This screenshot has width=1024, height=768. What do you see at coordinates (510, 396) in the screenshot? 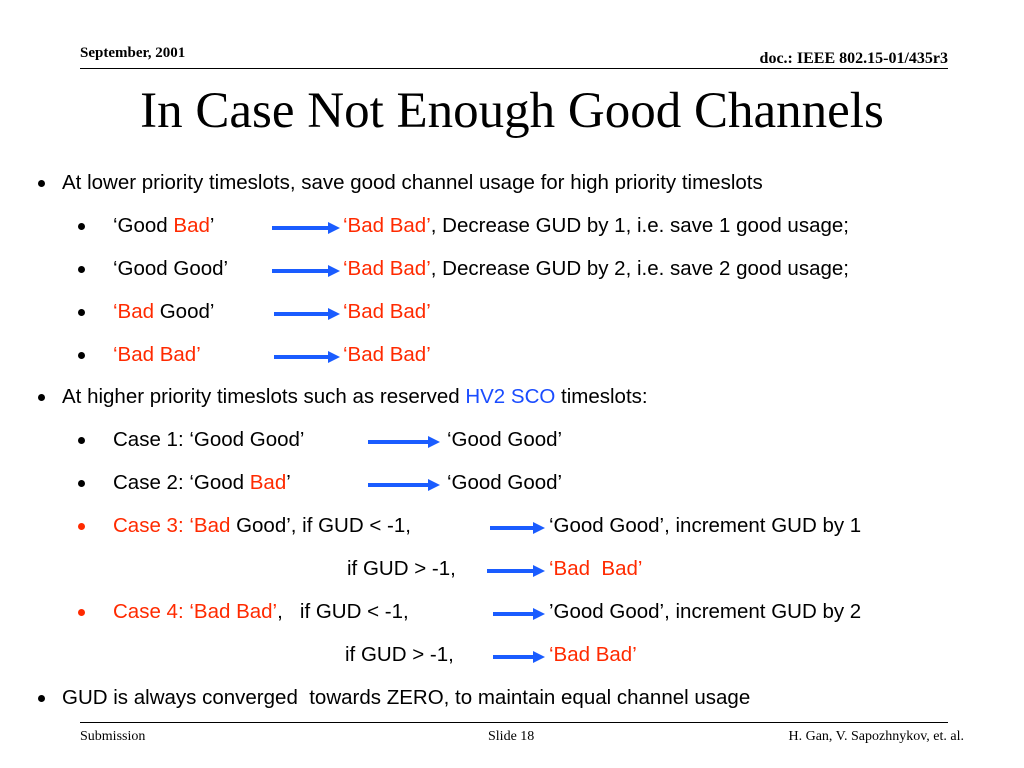
I see `text-run: HV2 SCO` at bounding box center [510, 396].